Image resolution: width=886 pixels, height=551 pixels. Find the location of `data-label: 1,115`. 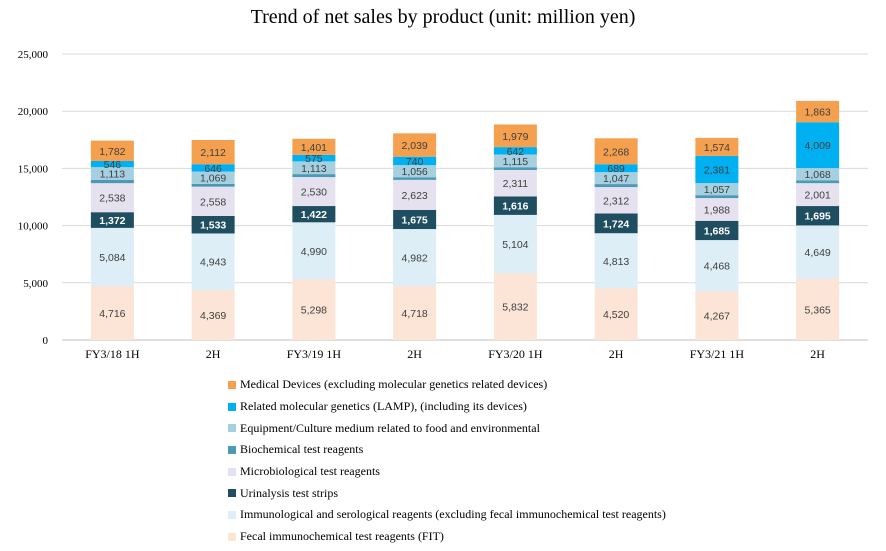

data-label: 1,115 is located at coordinates (516, 162).